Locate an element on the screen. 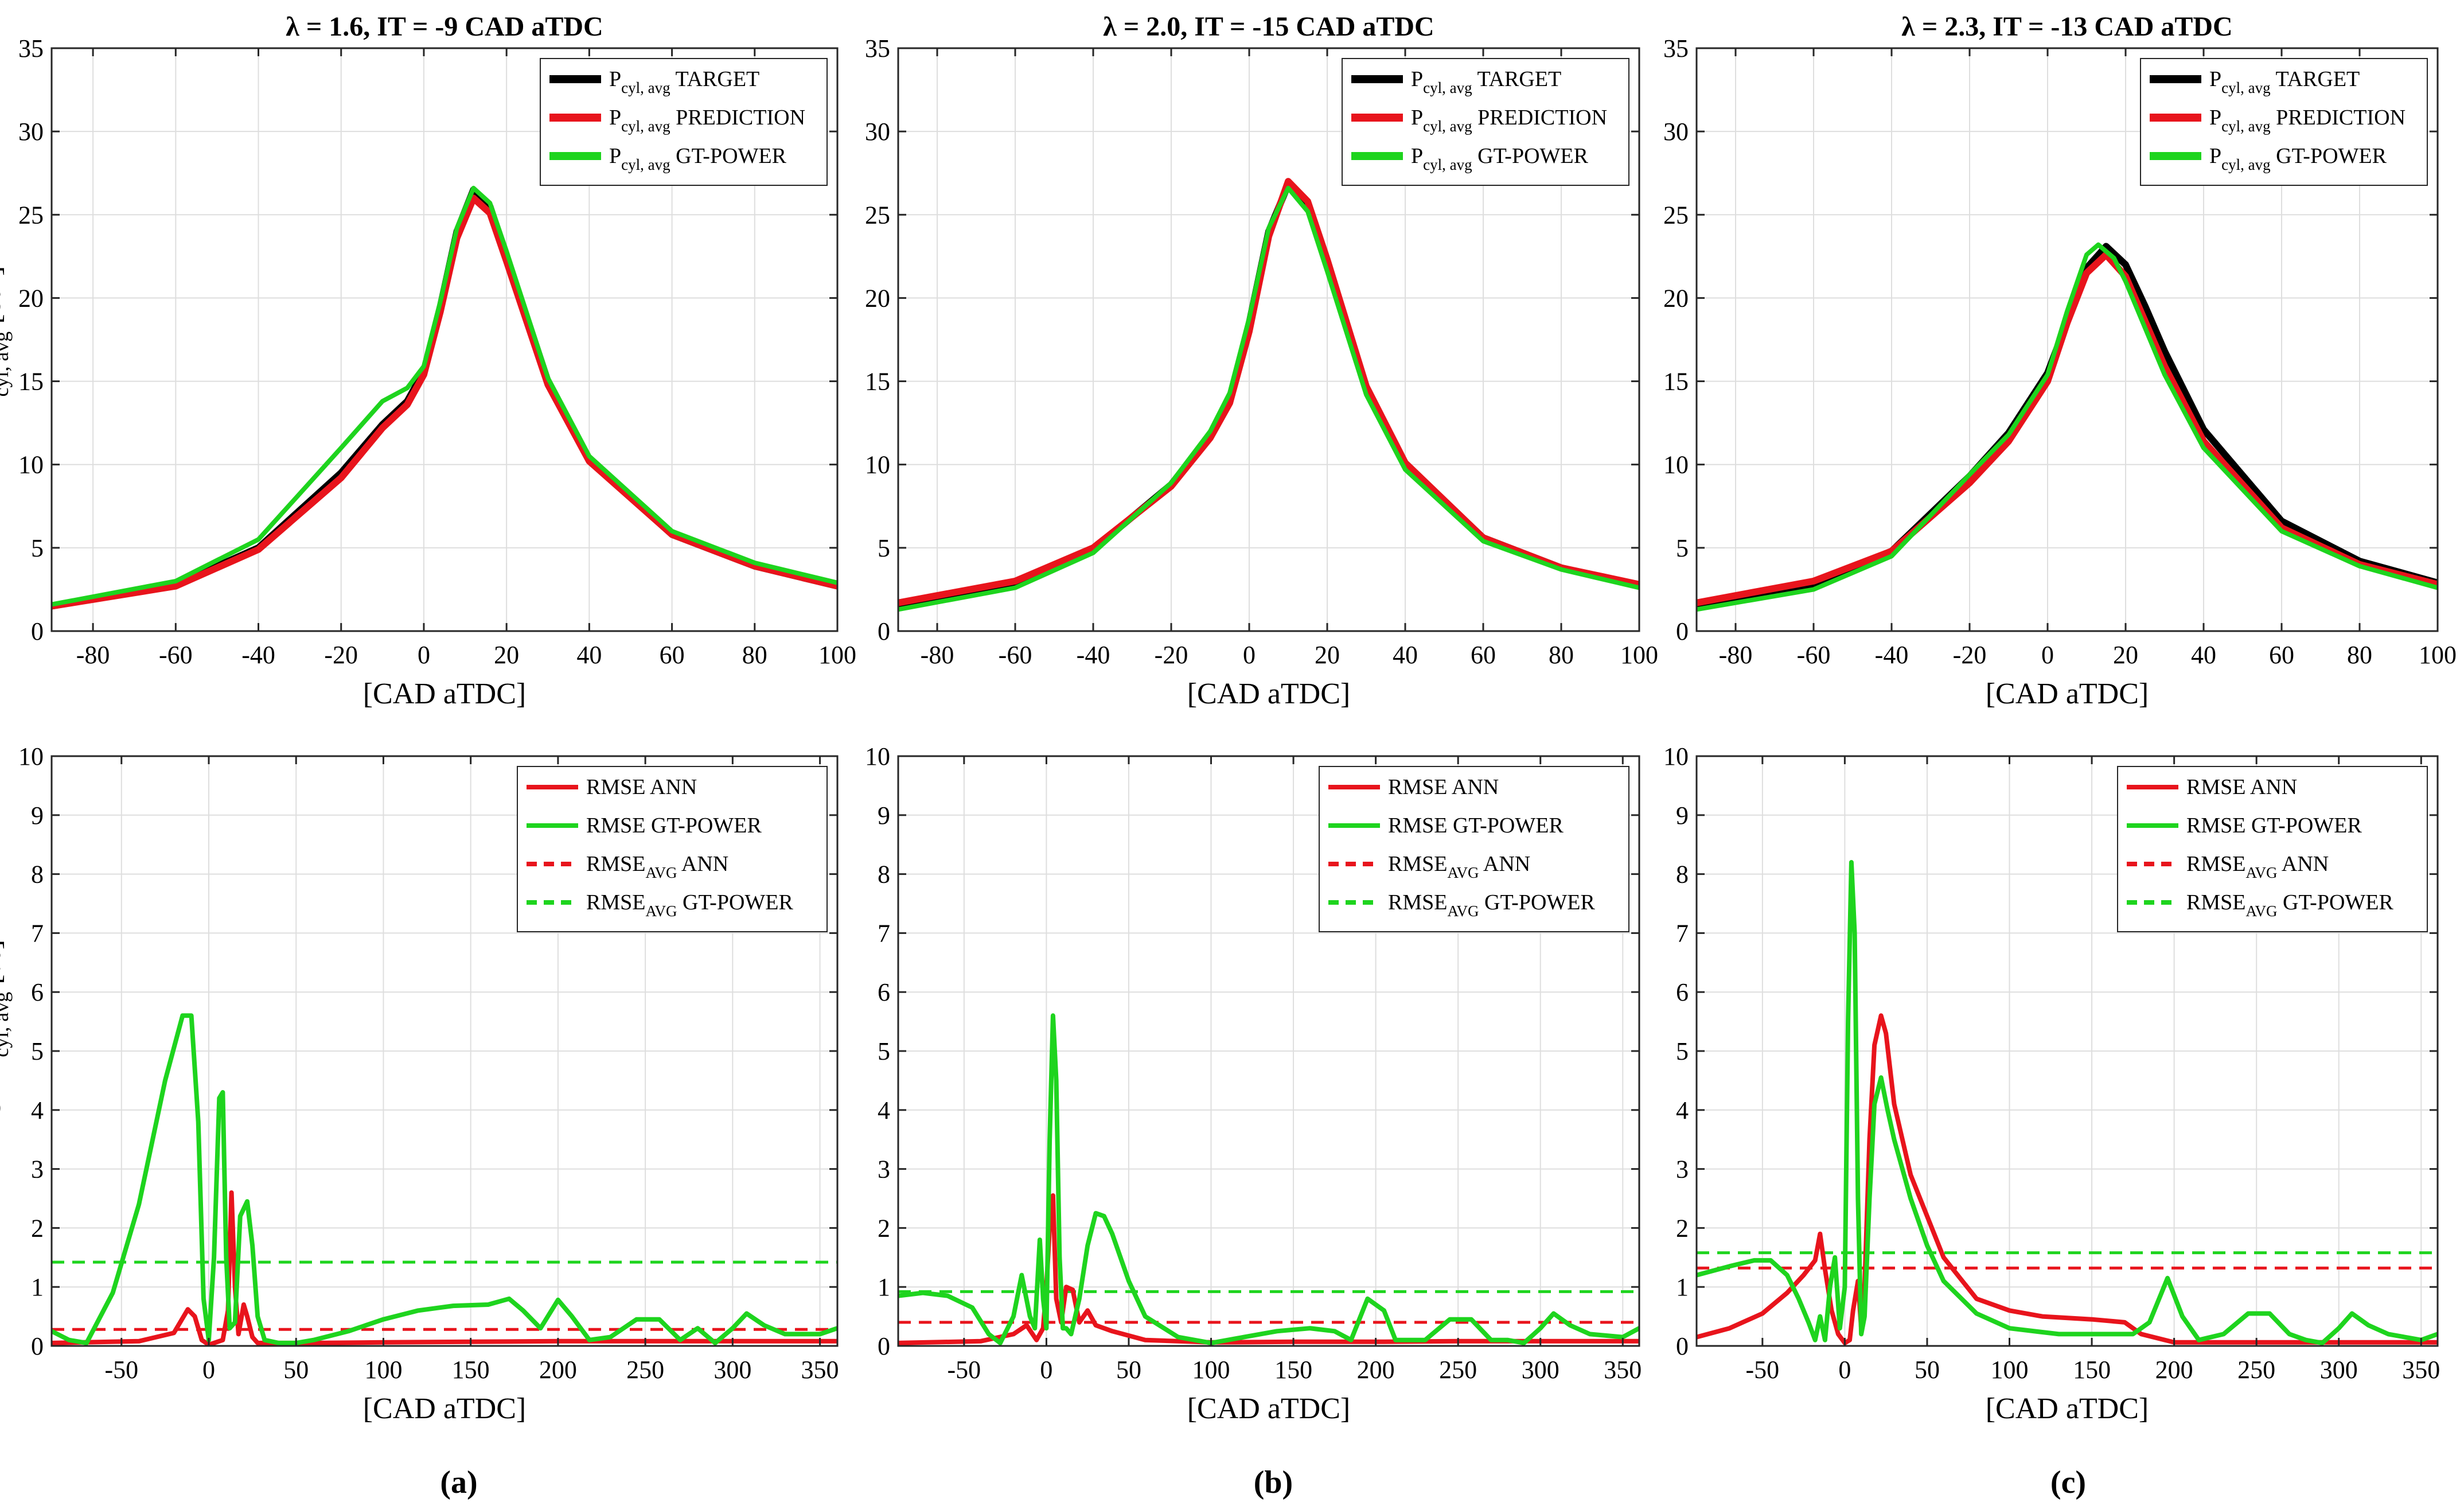 The image size is (2464, 1510). legend-entry: RMSEAVG ANN is located at coordinates (2257, 867).